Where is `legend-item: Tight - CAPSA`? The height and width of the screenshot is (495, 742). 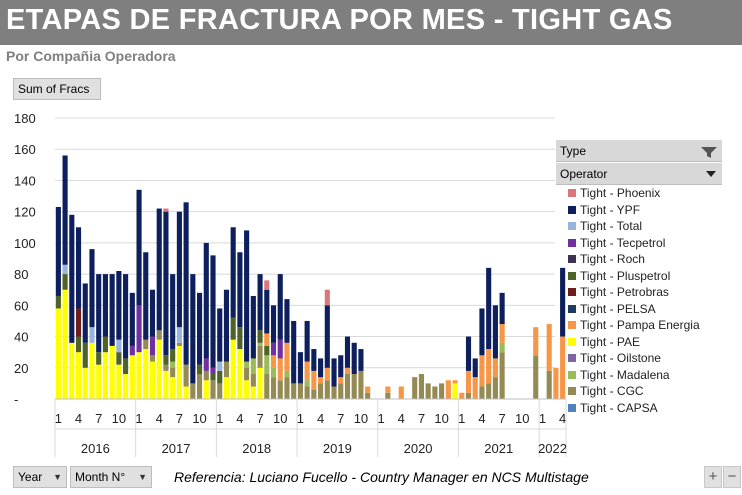 legend-item: Tight - CAPSA is located at coordinates (613, 408).